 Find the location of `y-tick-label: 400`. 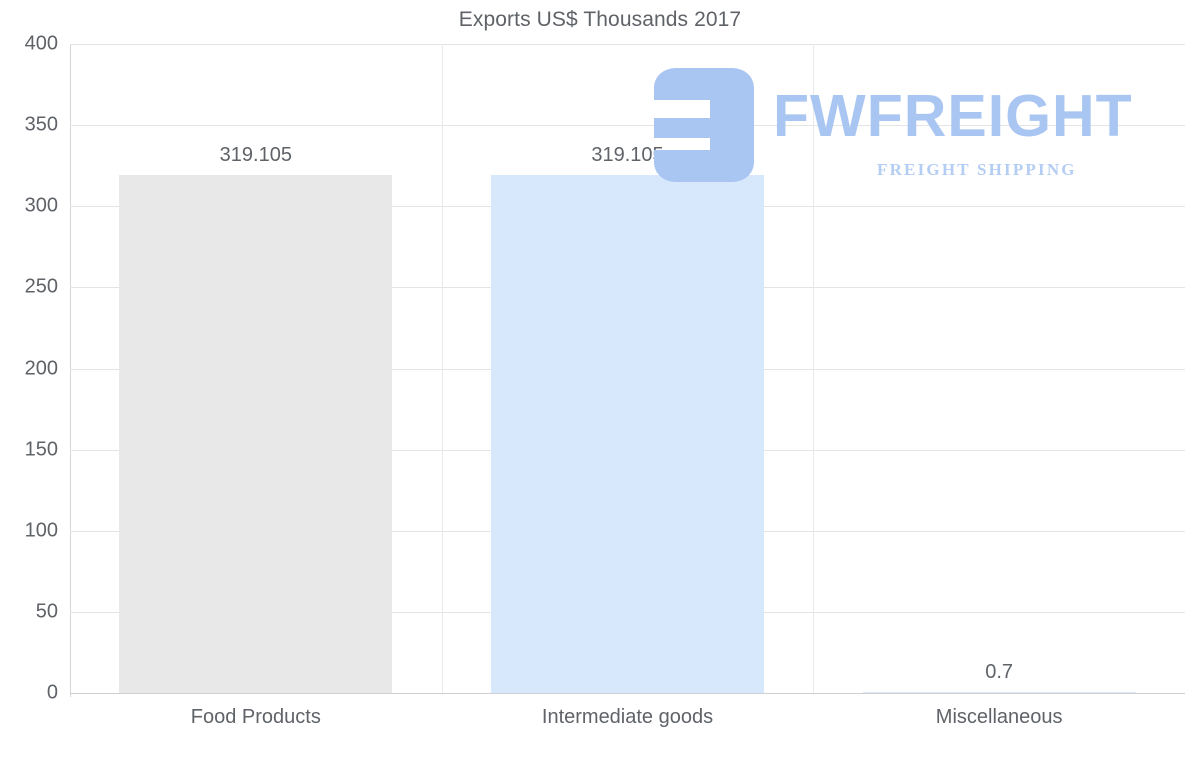

y-tick-label: 400 is located at coordinates (41, 43).